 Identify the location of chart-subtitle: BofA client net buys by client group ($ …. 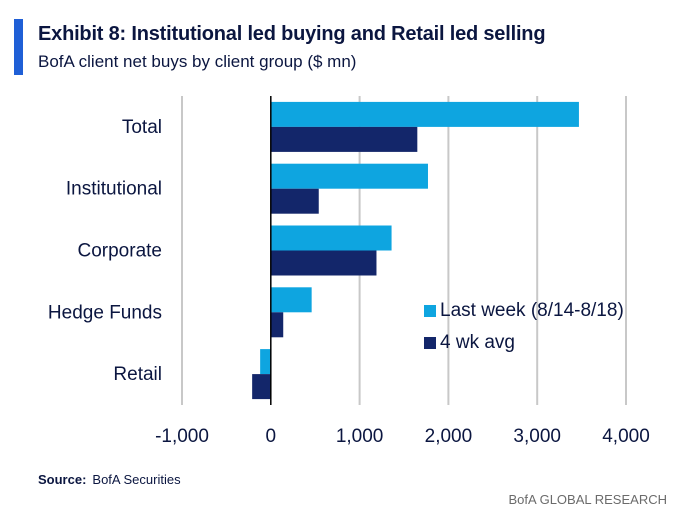
(197, 61).